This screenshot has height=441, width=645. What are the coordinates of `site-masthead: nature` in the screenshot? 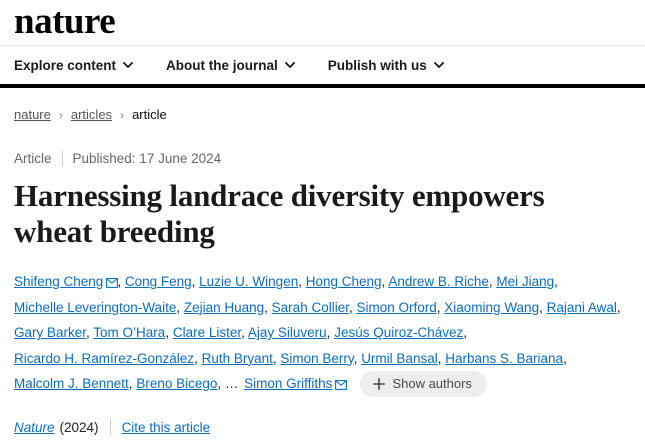 It's located at (322, 23).